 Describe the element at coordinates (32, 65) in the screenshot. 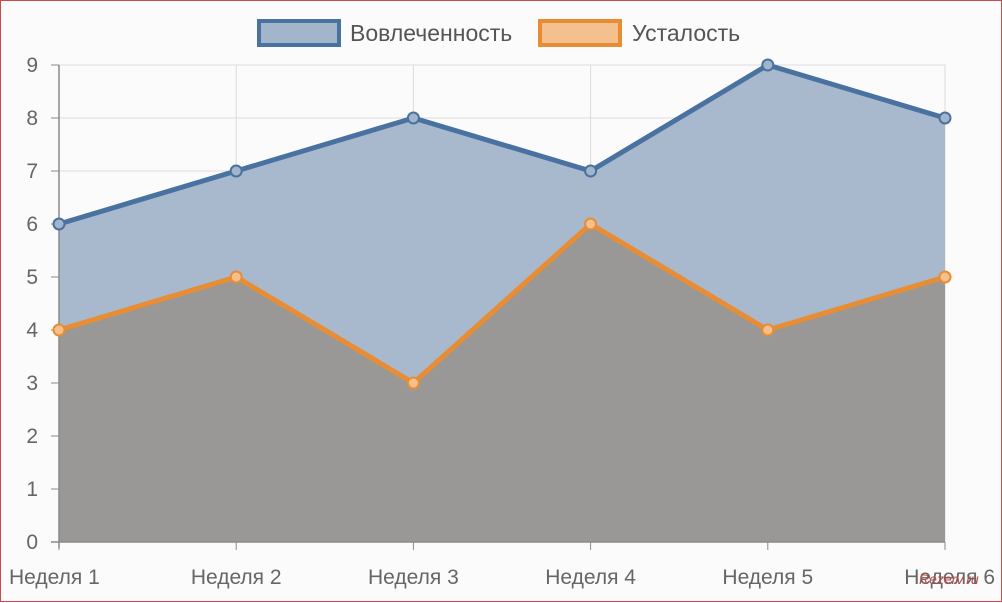

I see `y-tick-label-9: 9` at that location.